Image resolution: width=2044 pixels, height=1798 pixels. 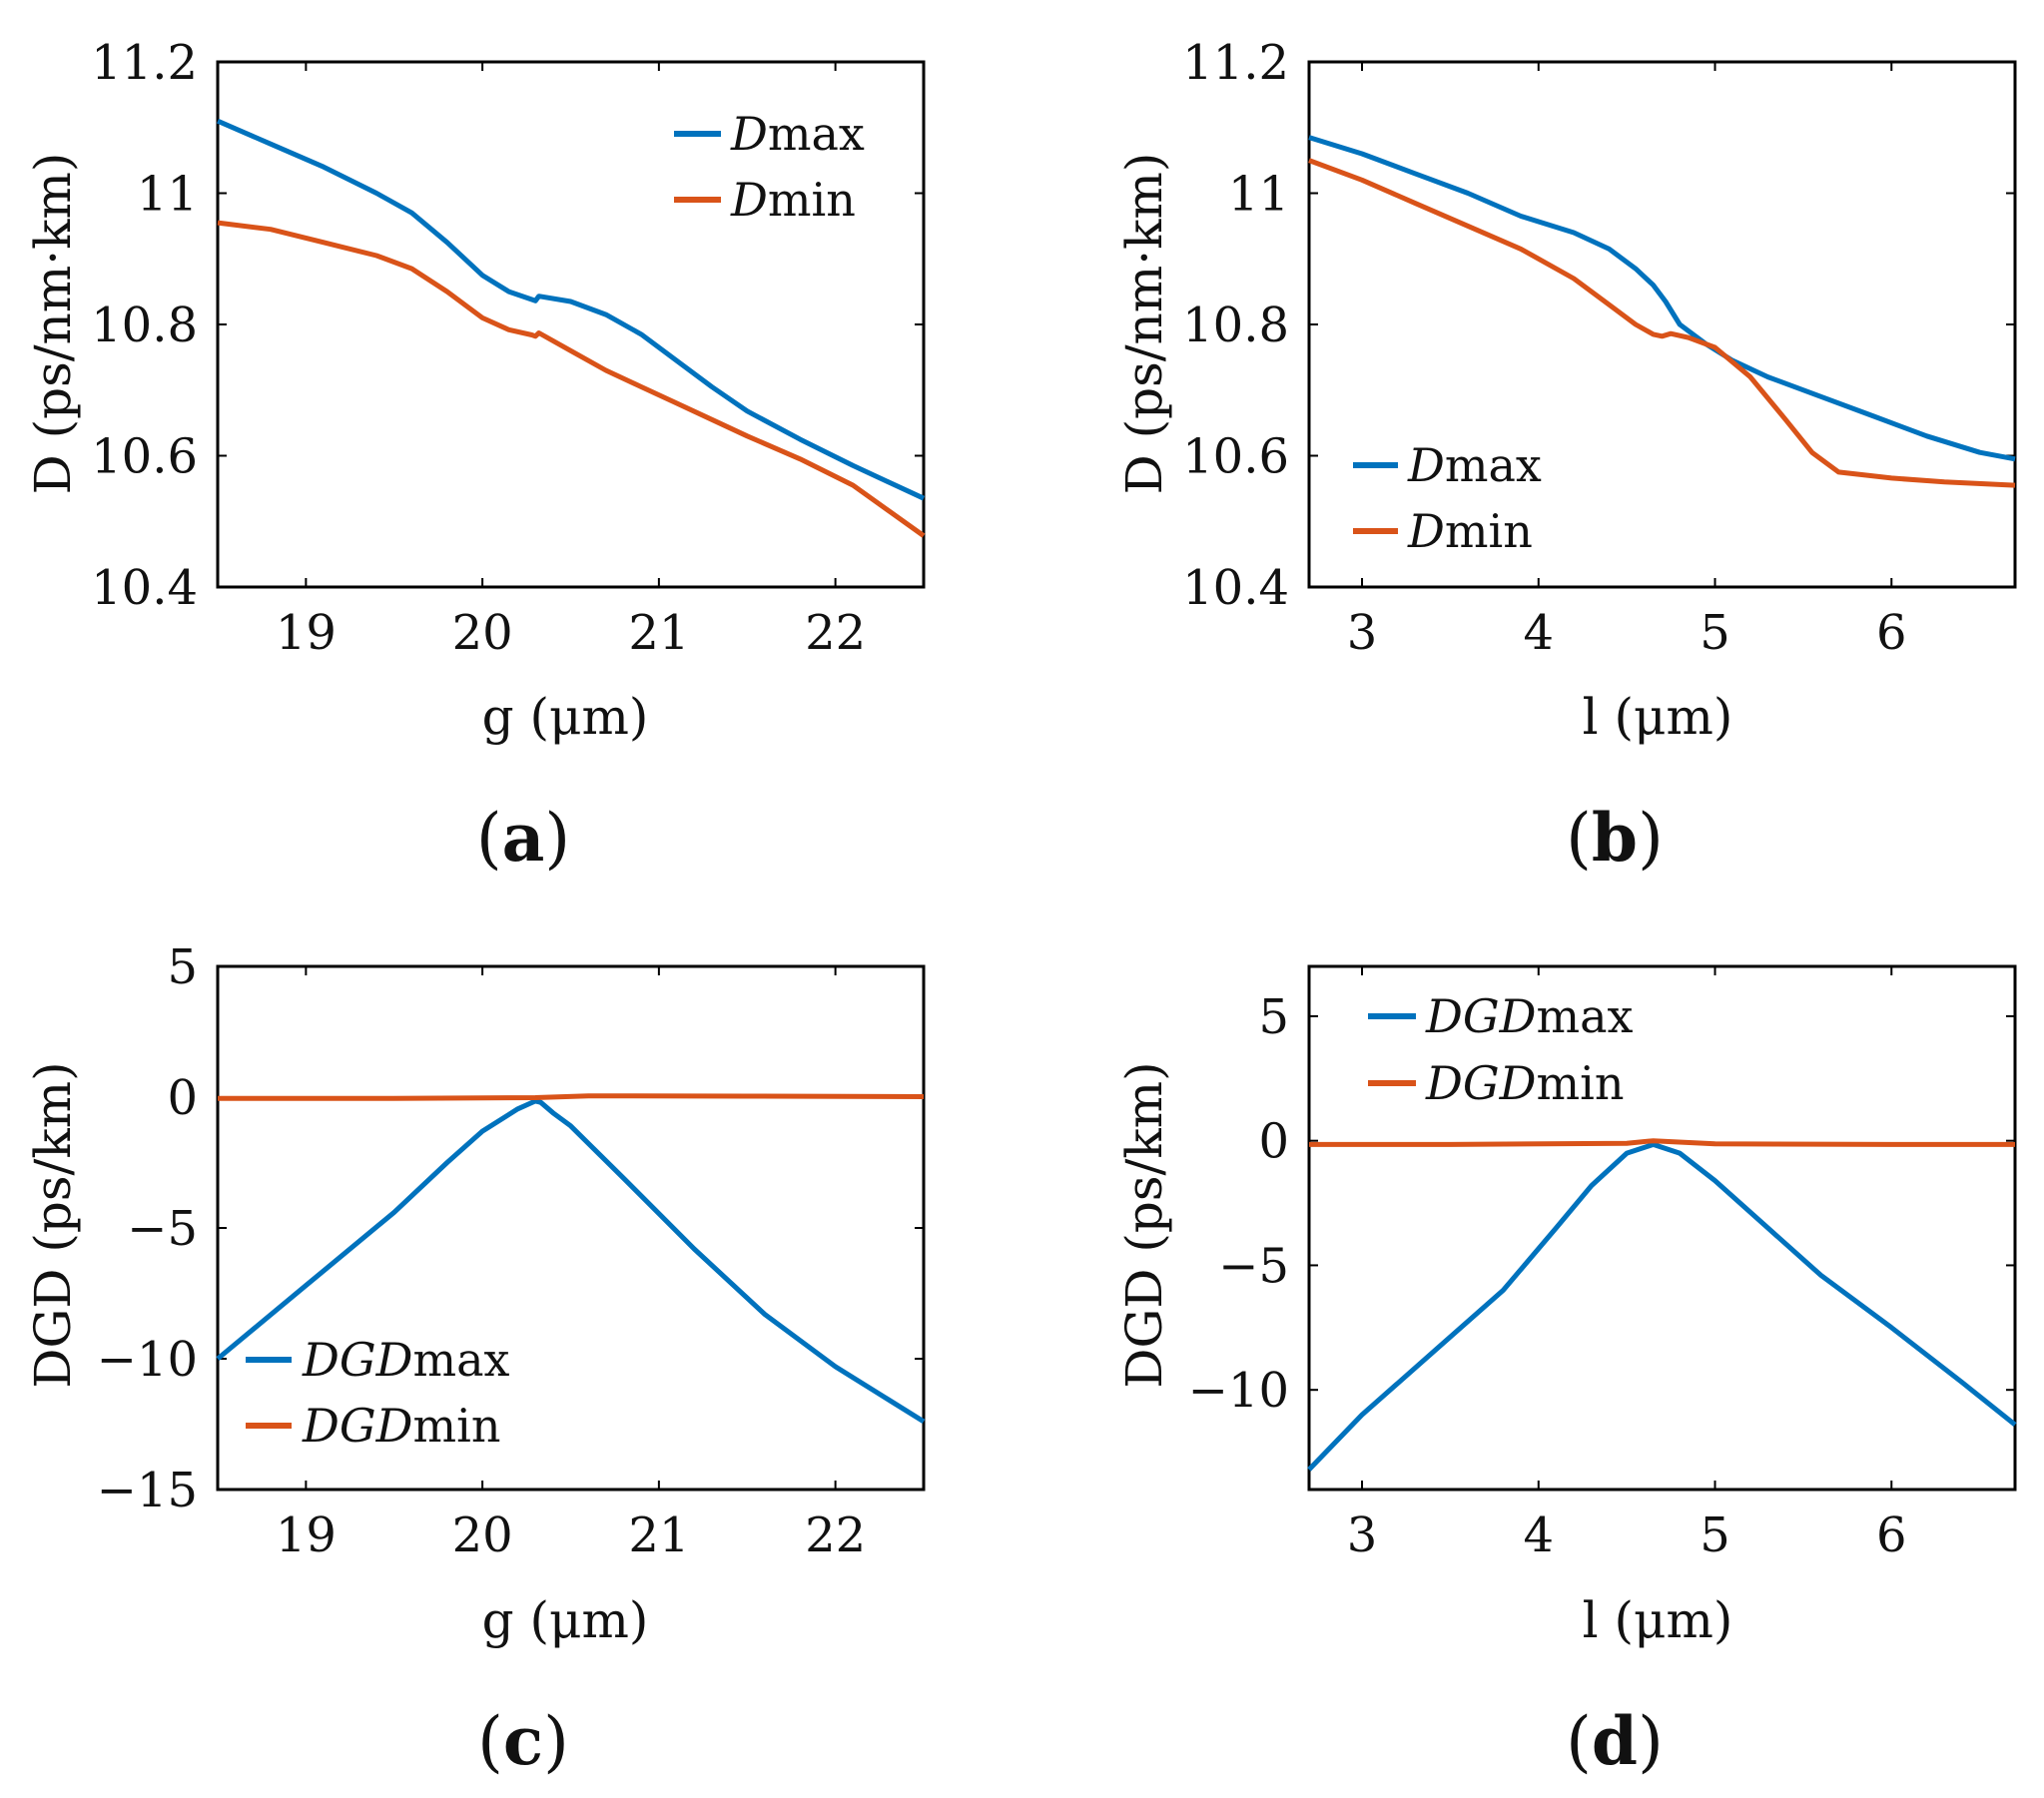 I want to click on y-tick-label-b-0: 10.4, so click(x=1235, y=588).